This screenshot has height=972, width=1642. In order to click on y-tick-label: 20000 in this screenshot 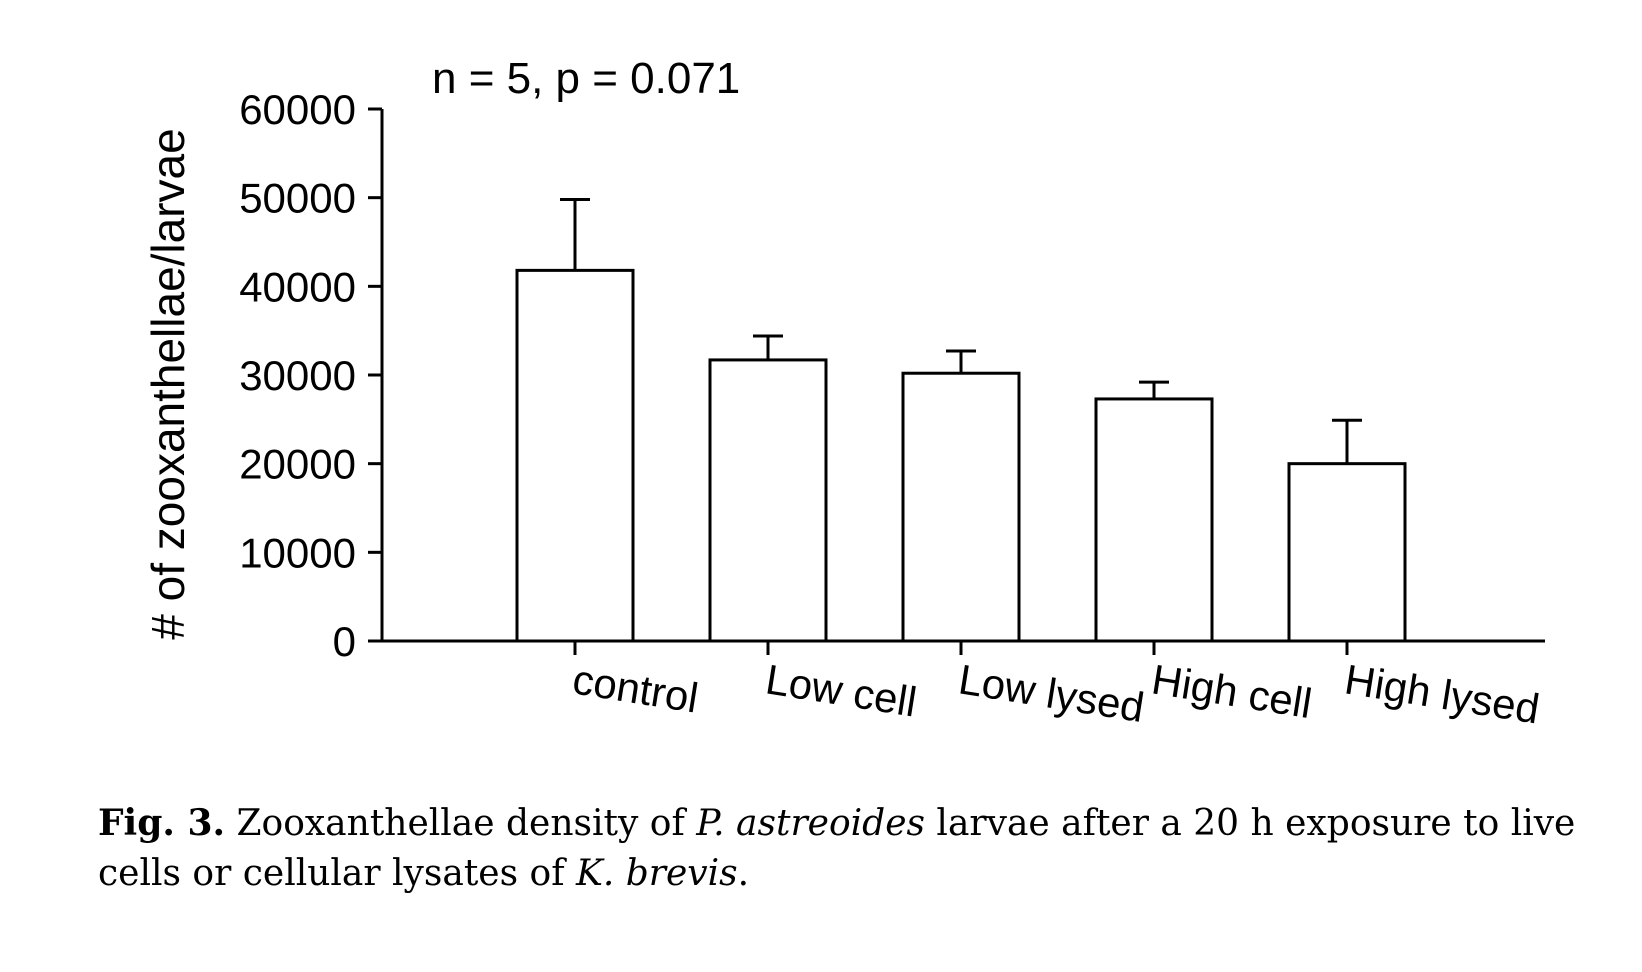, I will do `click(297, 464)`.